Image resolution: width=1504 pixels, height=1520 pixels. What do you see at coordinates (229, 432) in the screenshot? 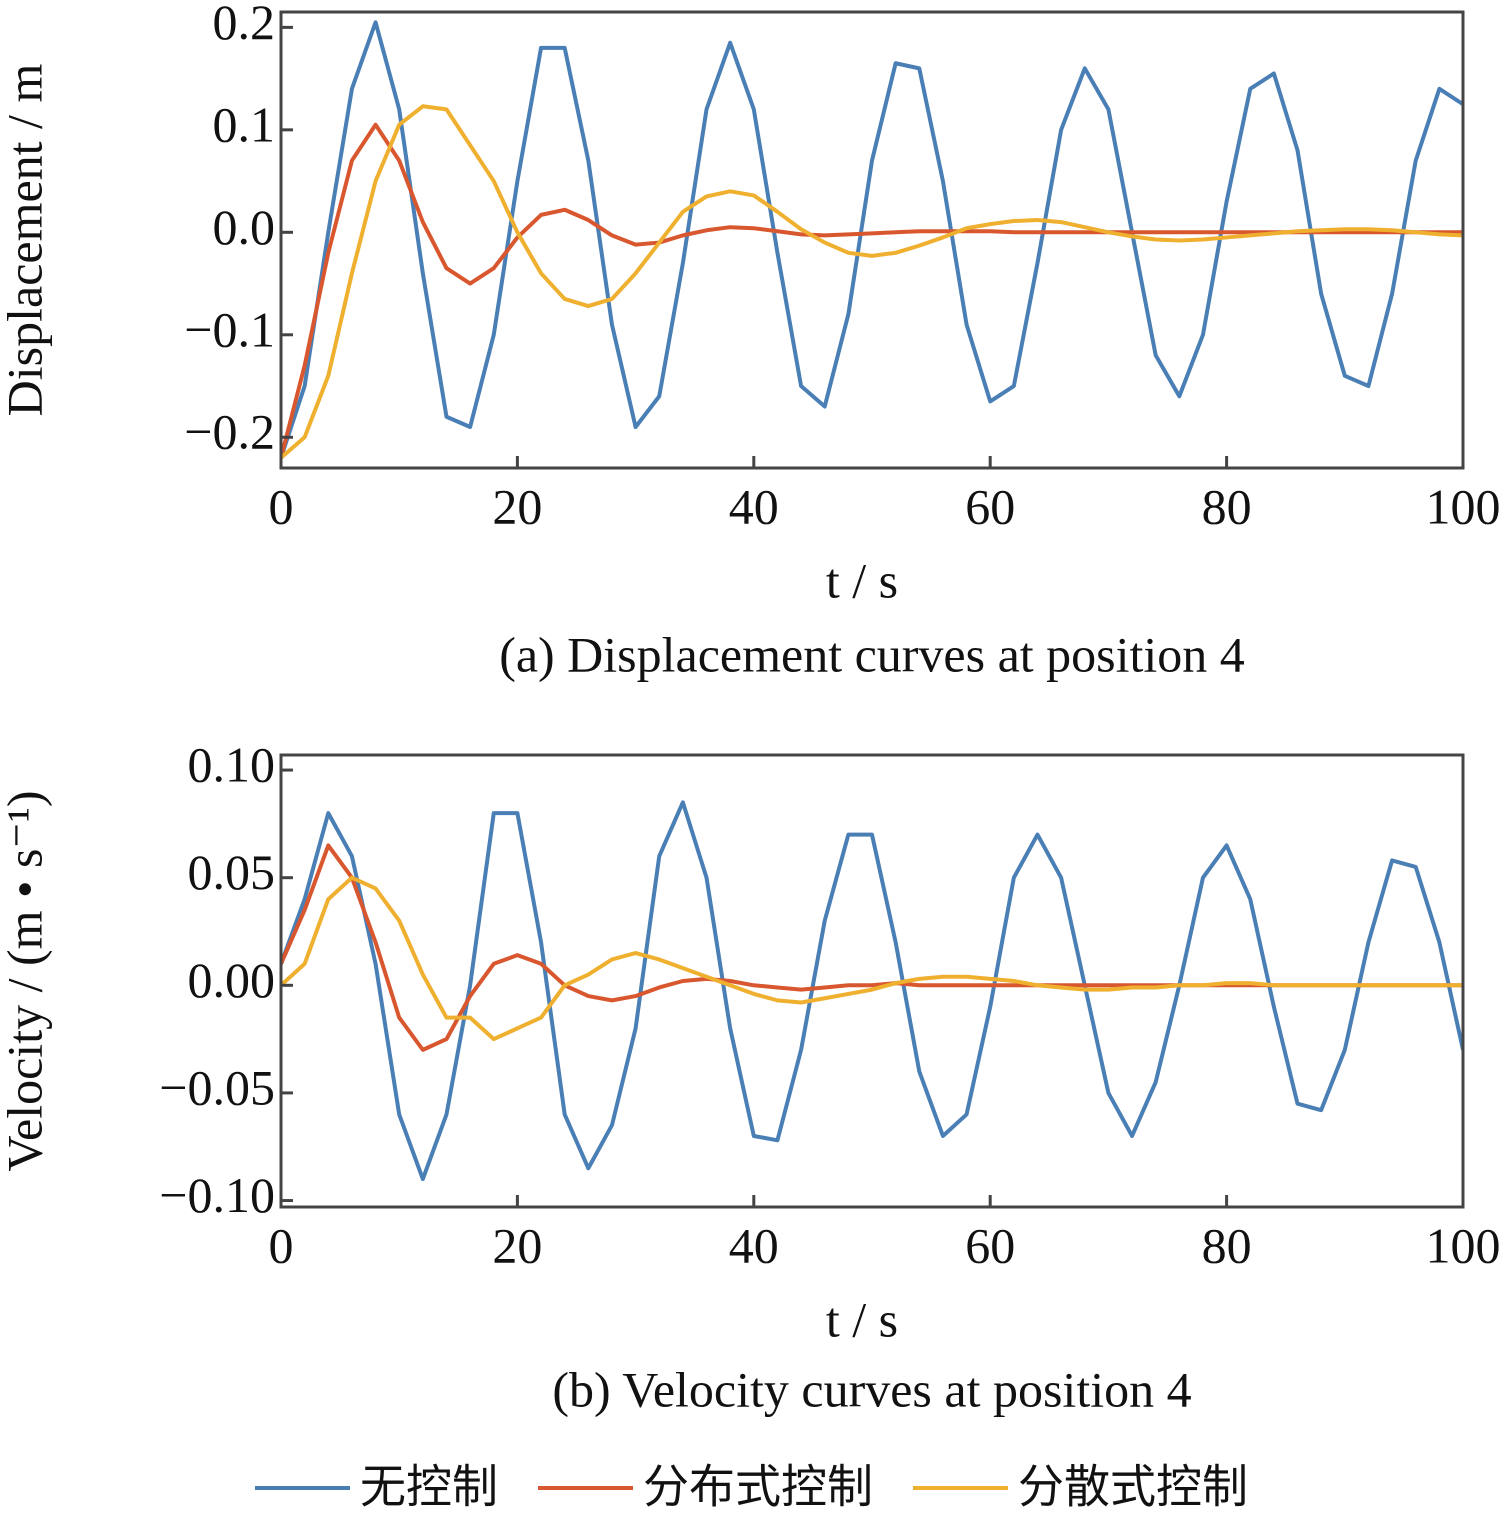
I see `y-tick-label: −0.2` at bounding box center [229, 432].